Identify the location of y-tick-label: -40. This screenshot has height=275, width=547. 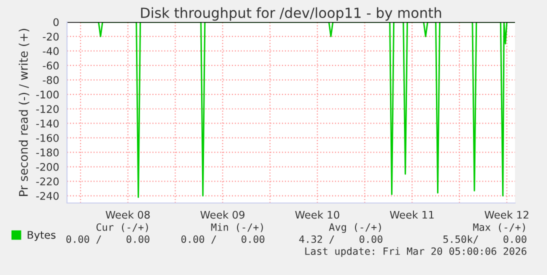
(50, 51).